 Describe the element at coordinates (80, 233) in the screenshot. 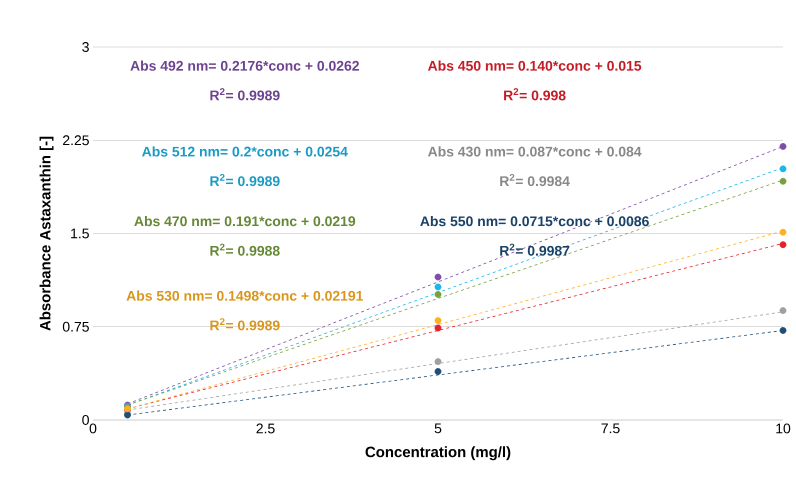

I see `y-tick-label: 1.5` at that location.